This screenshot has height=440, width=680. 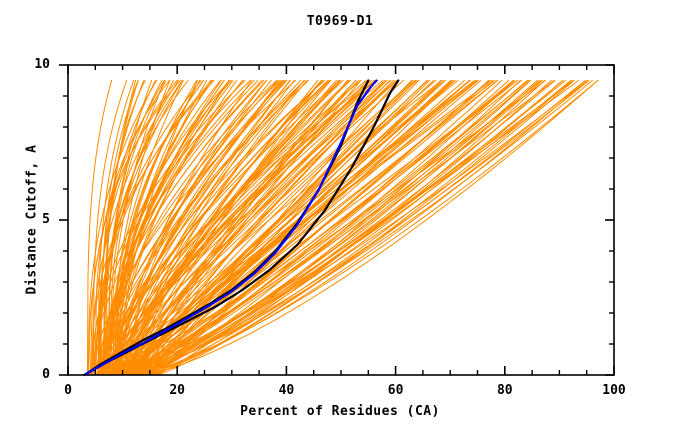 What do you see at coordinates (504, 390) in the screenshot?
I see `x-tick-label: 80` at bounding box center [504, 390].